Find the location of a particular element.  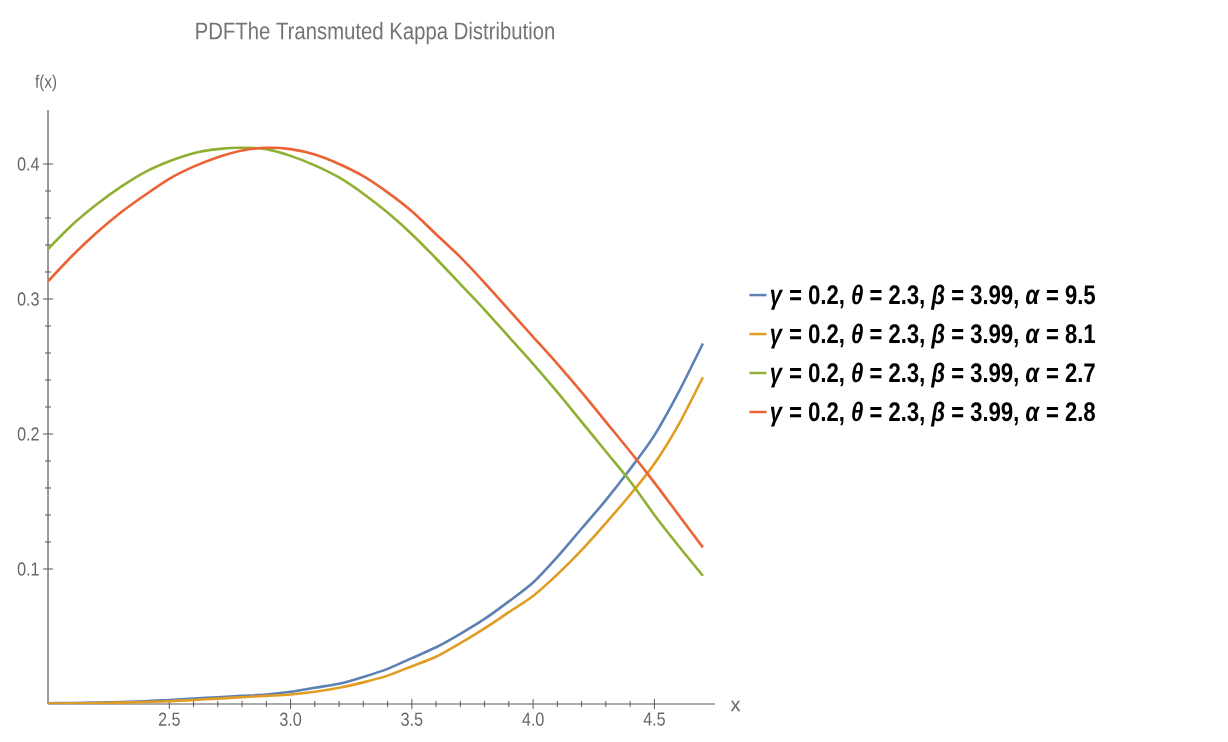

y-tick-label: 0.1 is located at coordinates (28, 569).